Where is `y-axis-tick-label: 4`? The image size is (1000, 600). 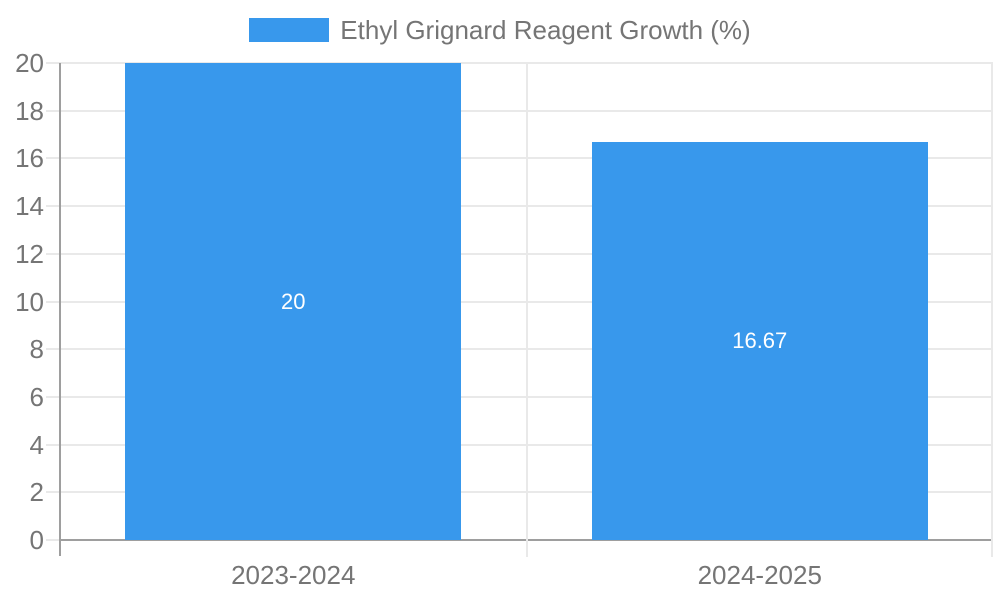
y-axis-tick-label: 4 is located at coordinates (36, 444).